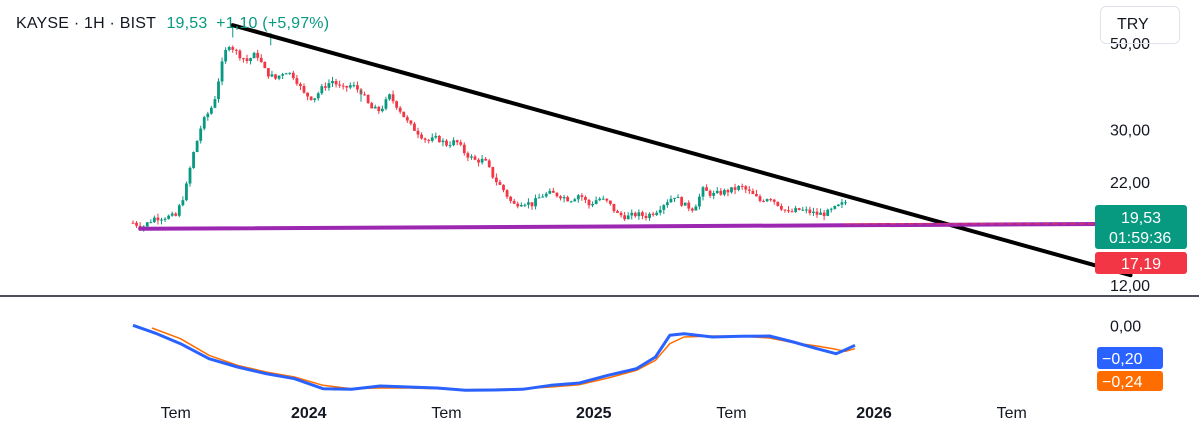  What do you see at coordinates (874, 413) in the screenshot?
I see `time-tick-label: 2026` at bounding box center [874, 413].